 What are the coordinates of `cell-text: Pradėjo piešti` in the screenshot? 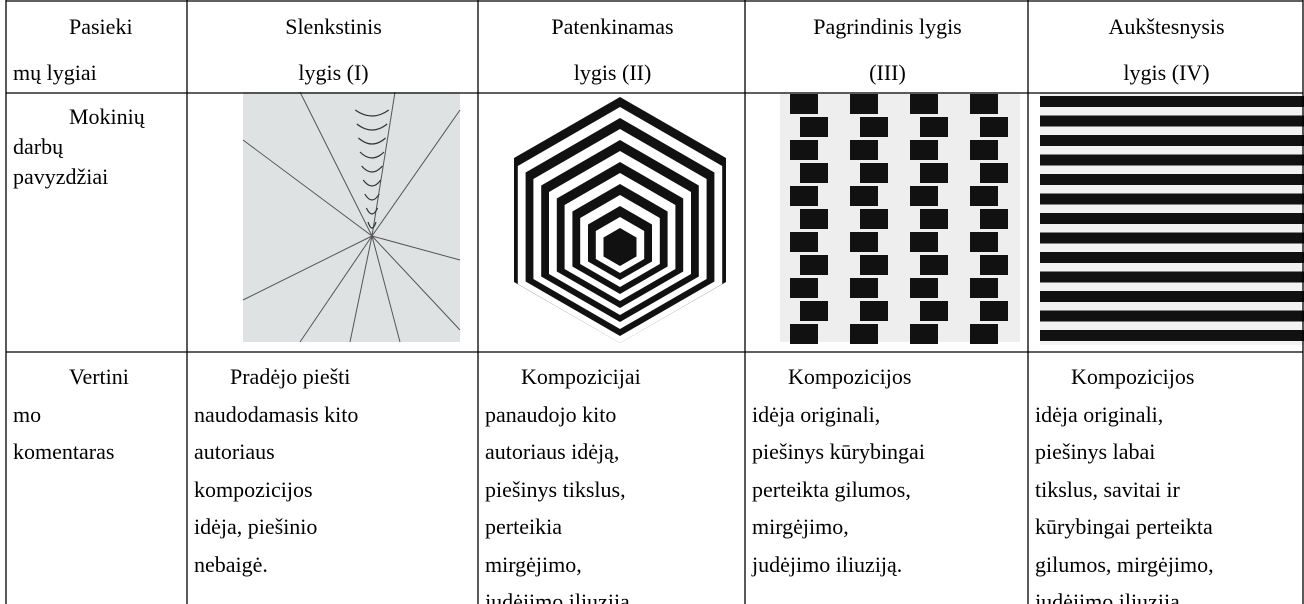 It's located at (290, 376).